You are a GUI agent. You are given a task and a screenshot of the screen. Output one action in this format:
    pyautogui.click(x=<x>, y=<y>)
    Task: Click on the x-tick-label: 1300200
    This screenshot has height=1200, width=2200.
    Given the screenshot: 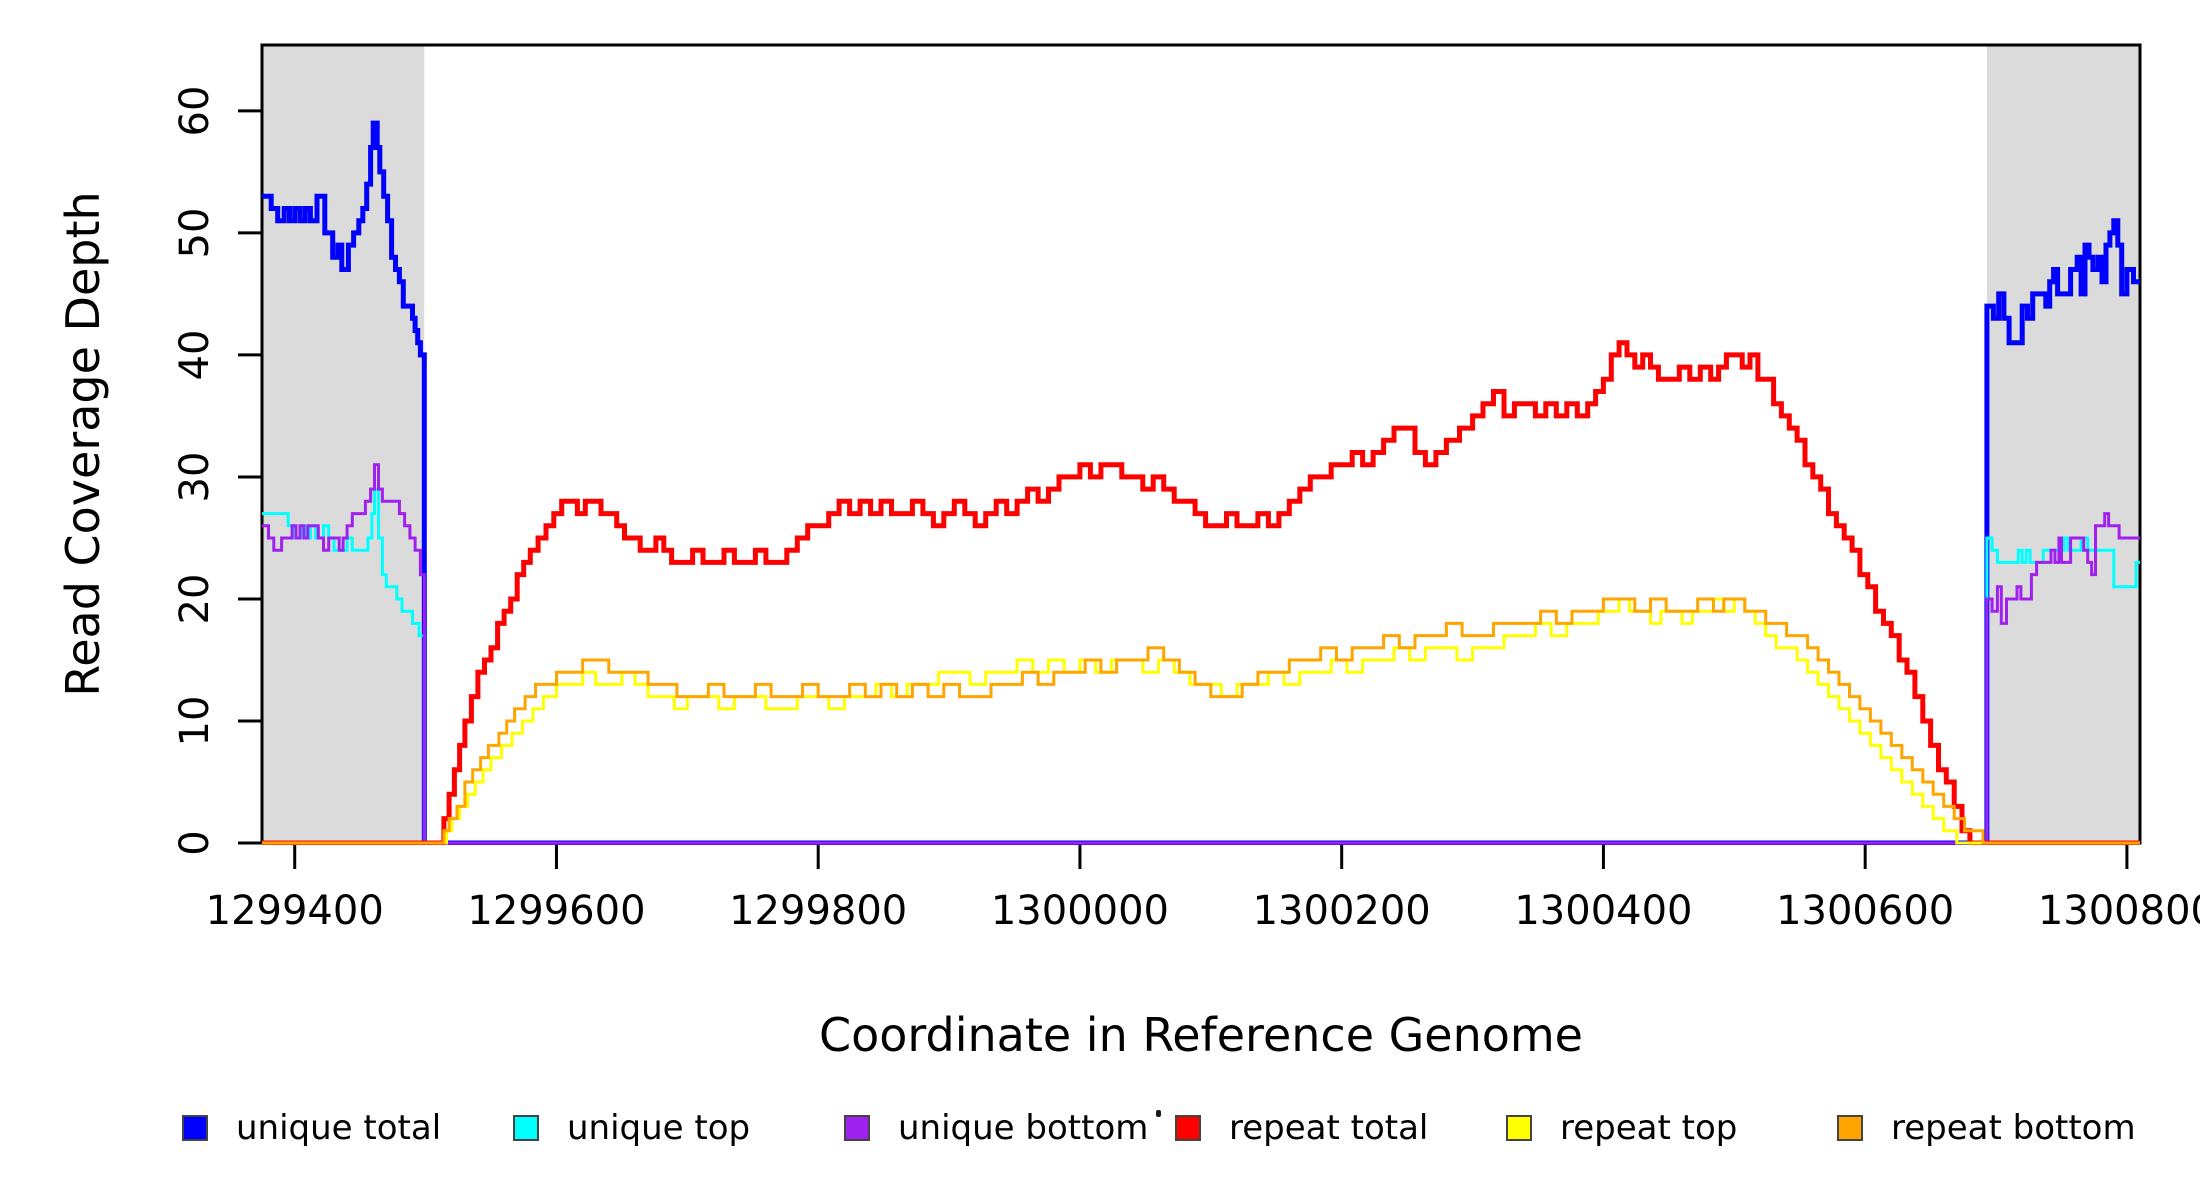 What is the action you would take?
    pyautogui.click(x=1341, y=911)
    